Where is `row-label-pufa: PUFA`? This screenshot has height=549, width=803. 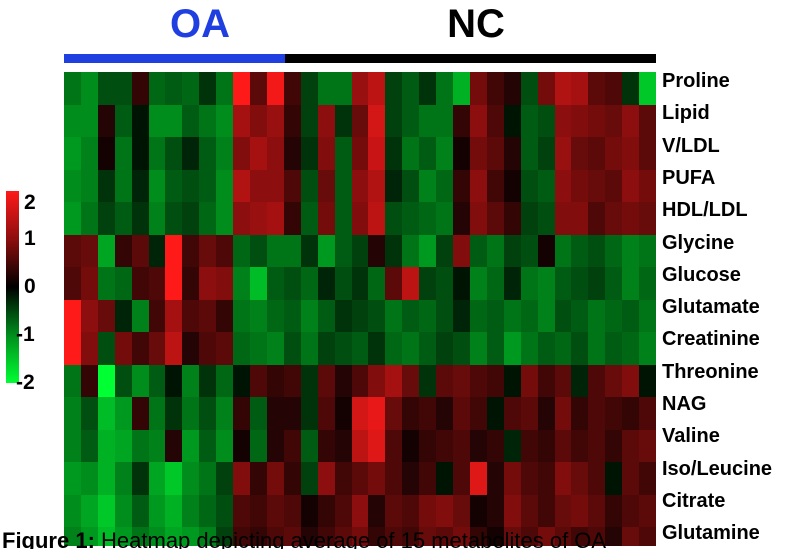
row-label-pufa: PUFA is located at coordinates (689, 177).